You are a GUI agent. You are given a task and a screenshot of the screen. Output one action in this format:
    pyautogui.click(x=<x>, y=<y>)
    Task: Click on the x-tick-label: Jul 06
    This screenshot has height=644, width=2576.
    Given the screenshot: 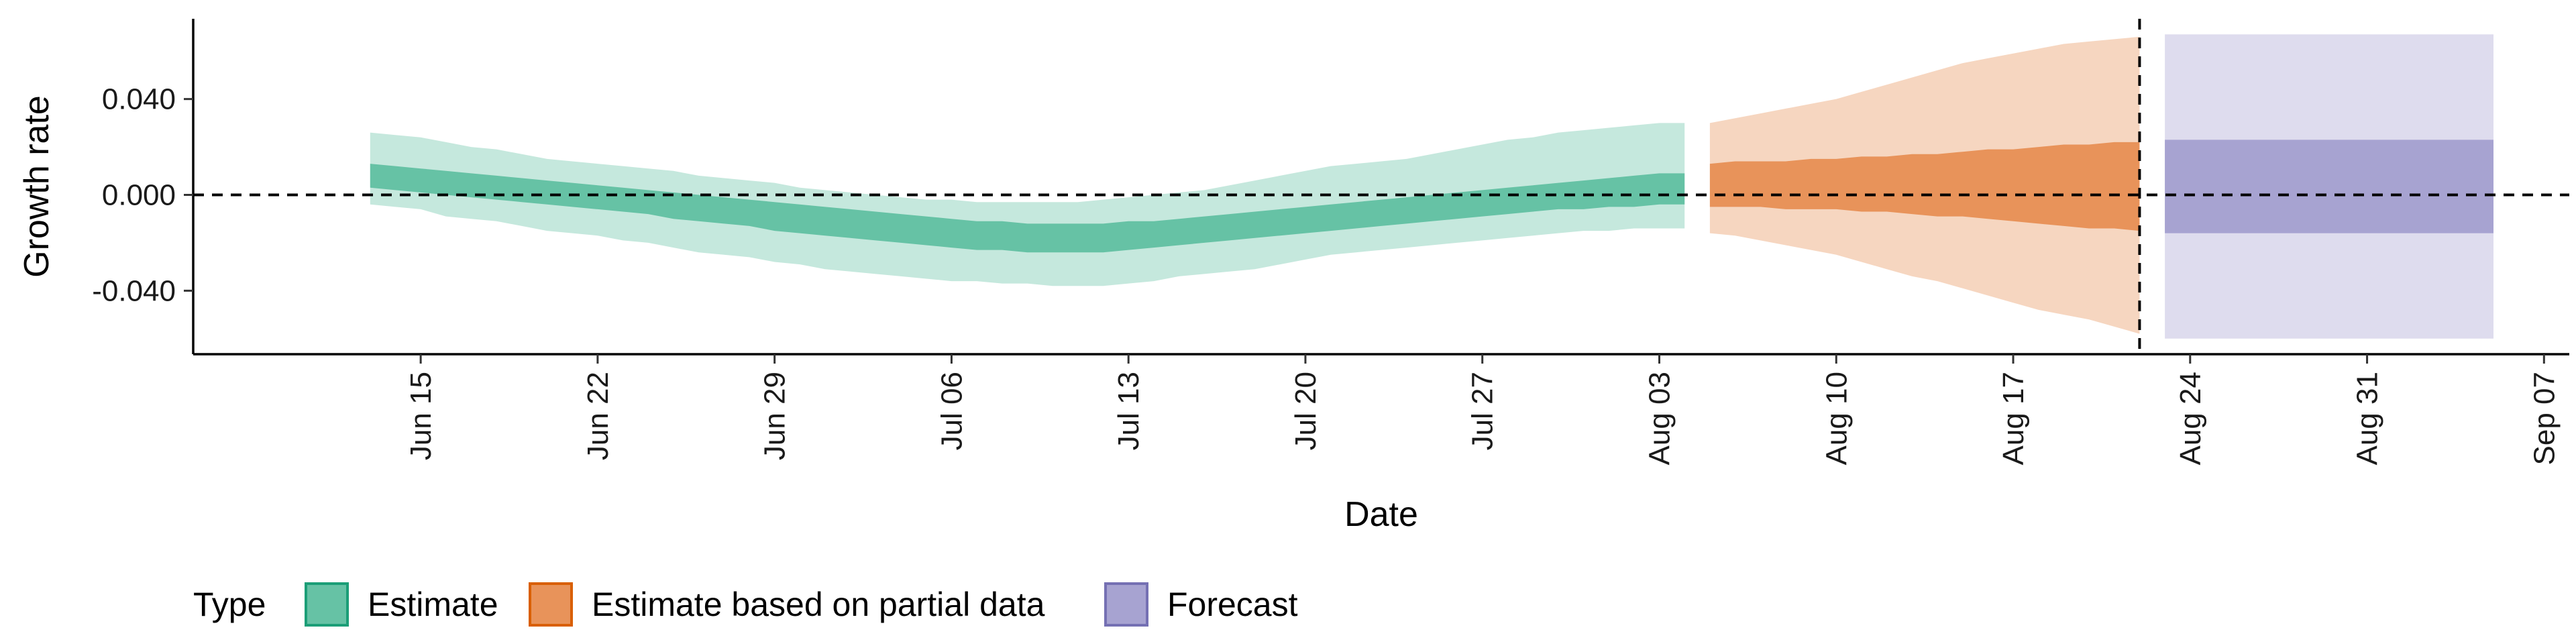 What is the action you would take?
    pyautogui.click(x=951, y=411)
    